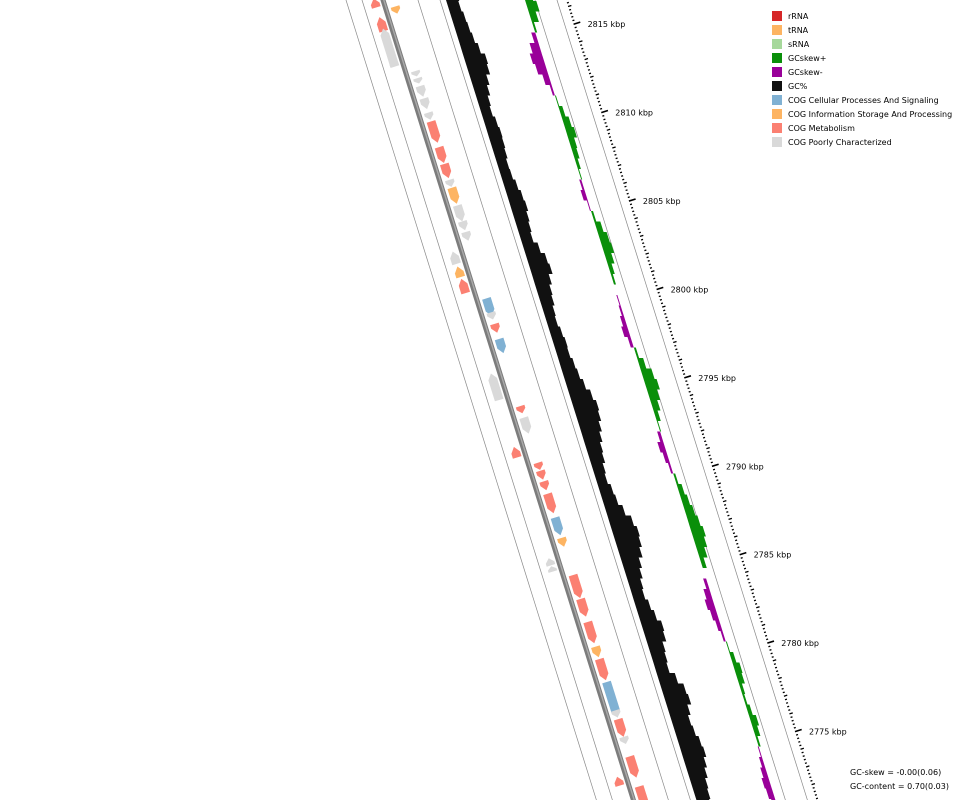  What do you see at coordinates (896, 772) in the screenshot?
I see `gc-skew-stat: GC-skew = -0.00(0.06)` at bounding box center [896, 772].